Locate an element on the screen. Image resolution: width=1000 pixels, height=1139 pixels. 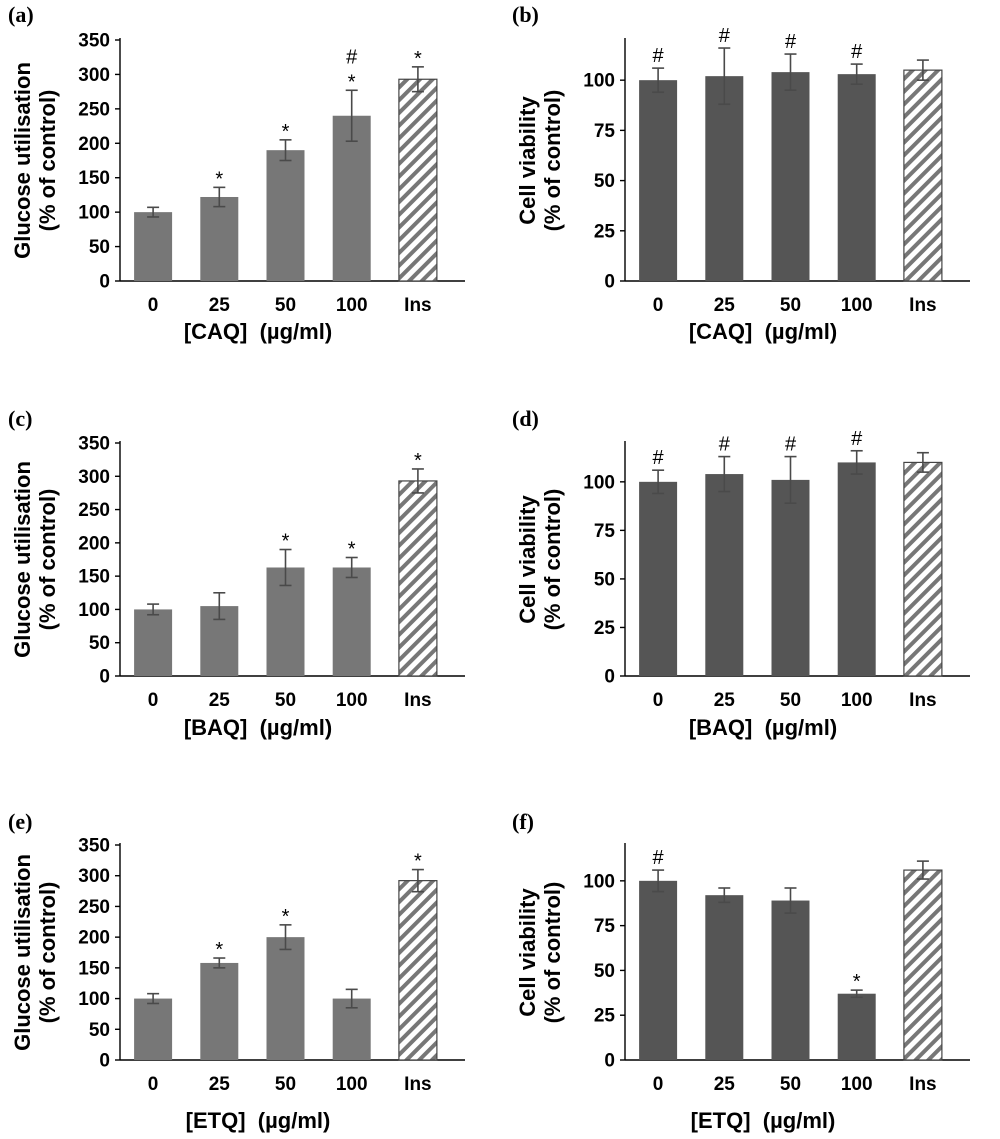
panel-label: (d) is located at coordinates (525, 418).